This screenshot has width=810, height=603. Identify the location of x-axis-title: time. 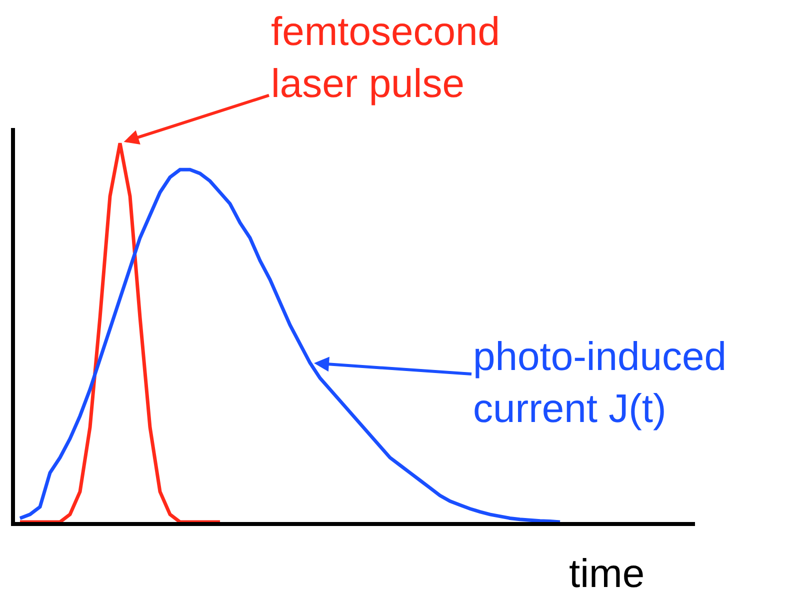
(607, 574).